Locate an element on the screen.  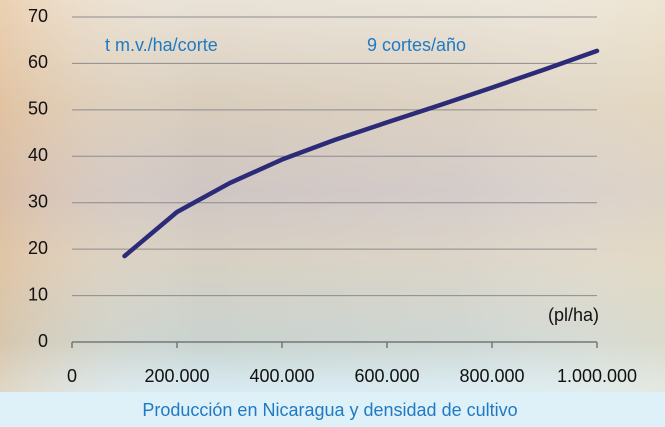
y-tick-label: 0 is located at coordinates (43, 341).